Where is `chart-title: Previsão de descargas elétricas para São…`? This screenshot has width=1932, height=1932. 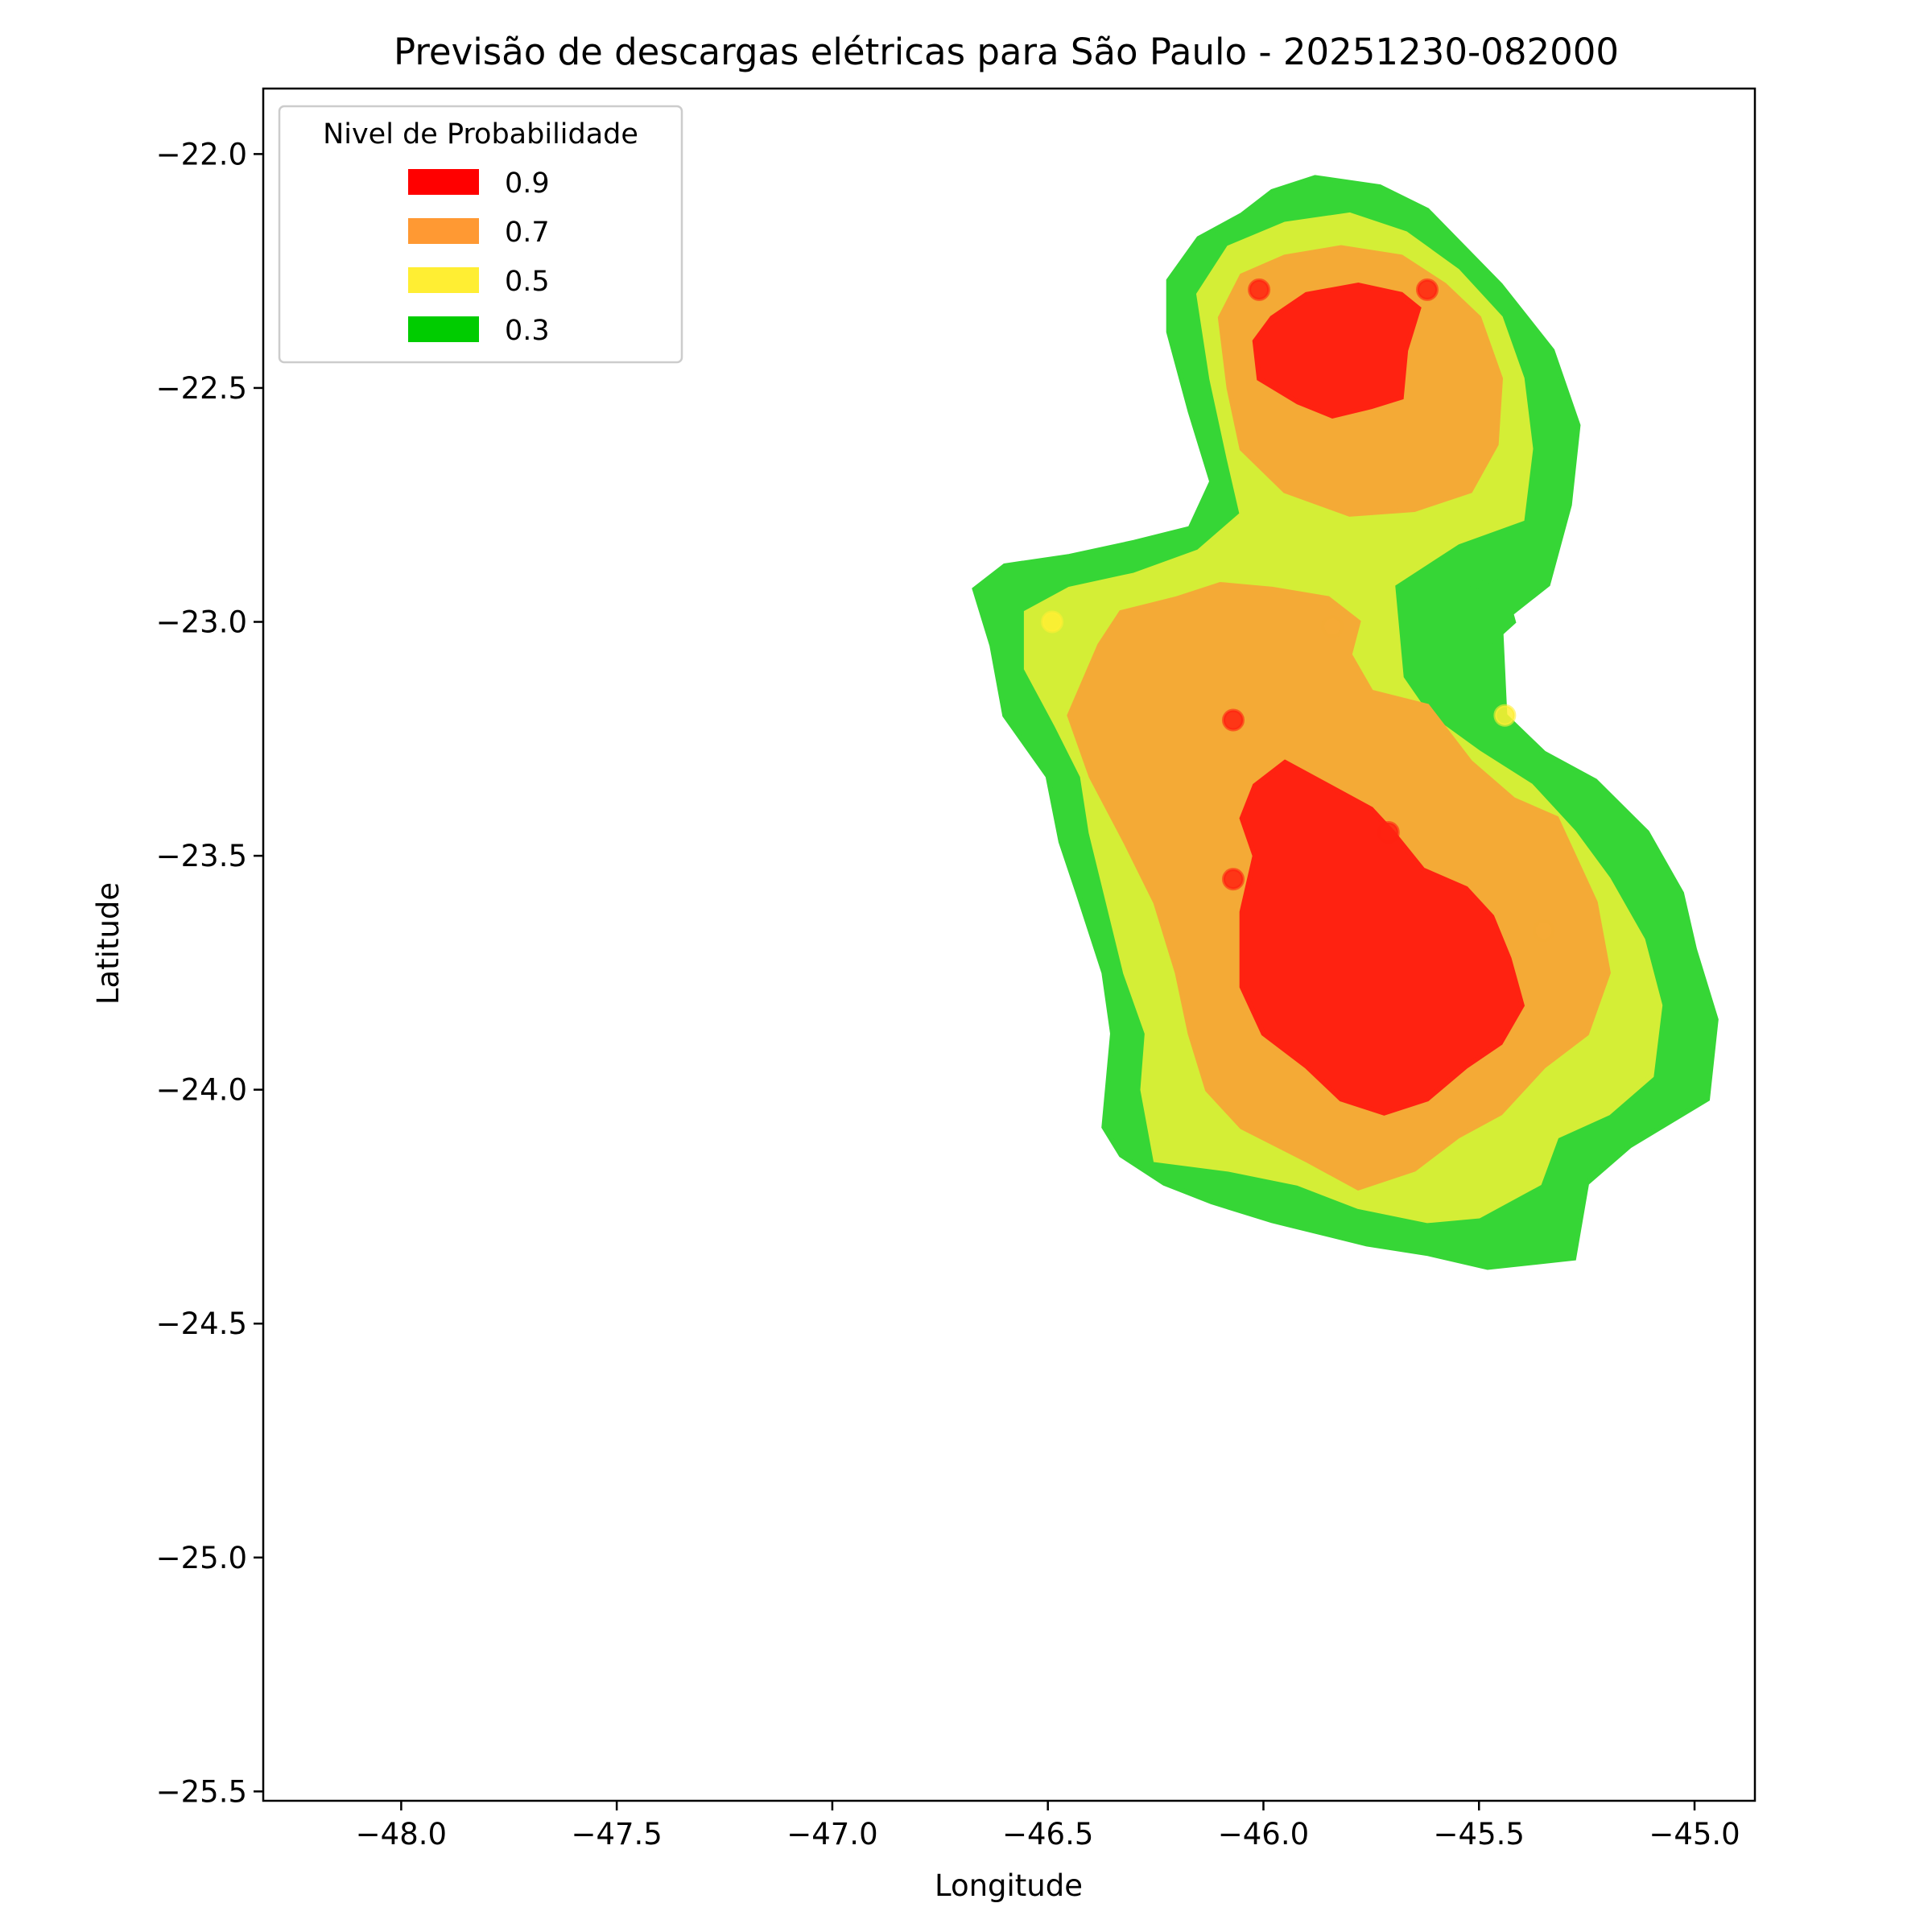 chart-title: Previsão de descargas elétricas para São… is located at coordinates (1007, 52).